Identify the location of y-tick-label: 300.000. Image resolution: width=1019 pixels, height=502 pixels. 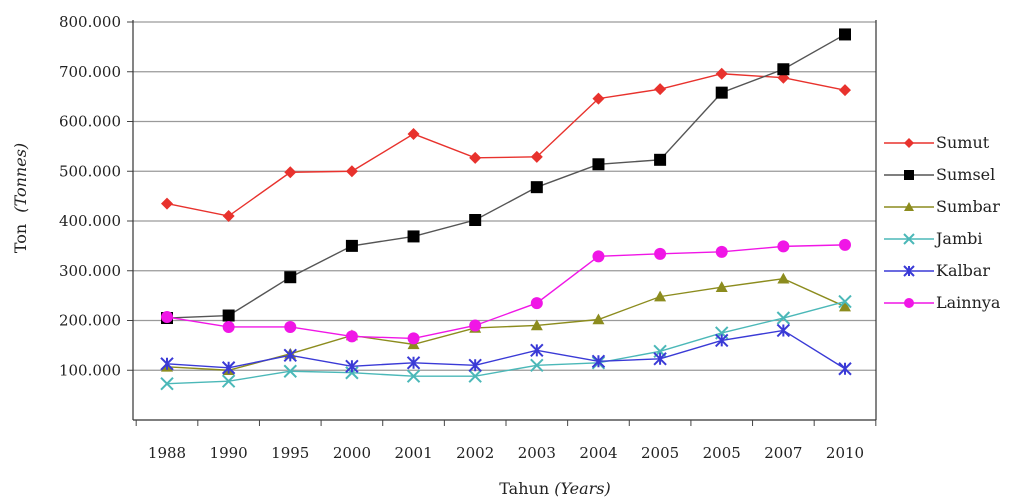
(90, 271).